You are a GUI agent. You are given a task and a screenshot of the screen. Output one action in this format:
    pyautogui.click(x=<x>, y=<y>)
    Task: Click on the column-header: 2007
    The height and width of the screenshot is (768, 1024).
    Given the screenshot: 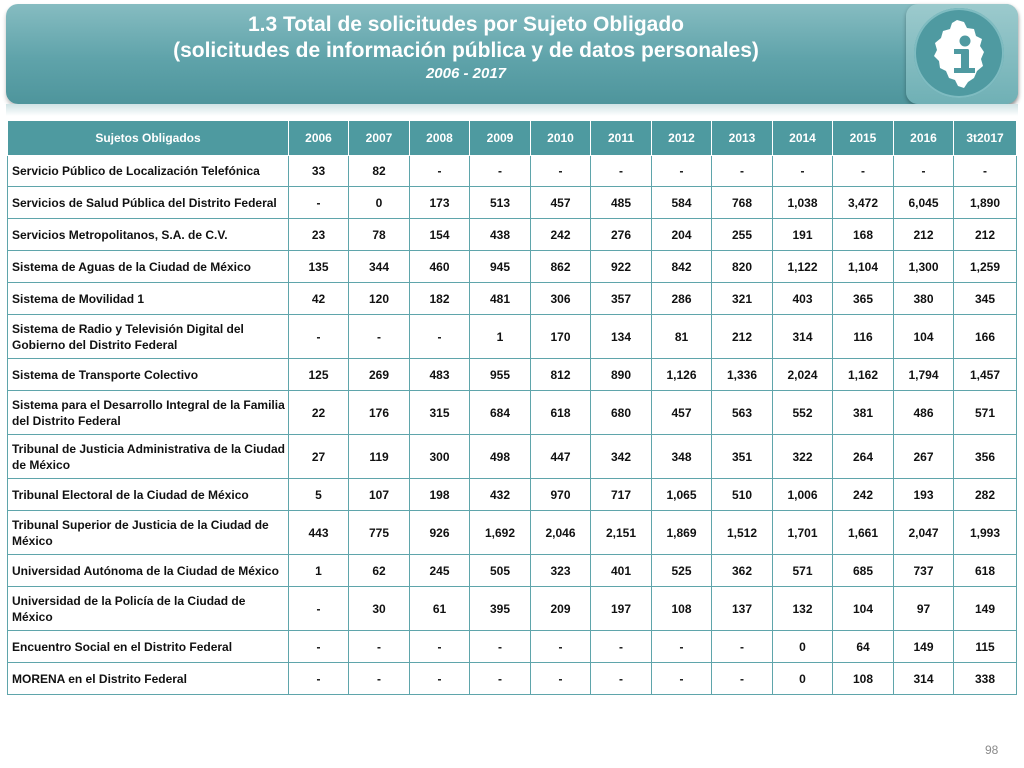 What is the action you would take?
    pyautogui.click(x=379, y=138)
    